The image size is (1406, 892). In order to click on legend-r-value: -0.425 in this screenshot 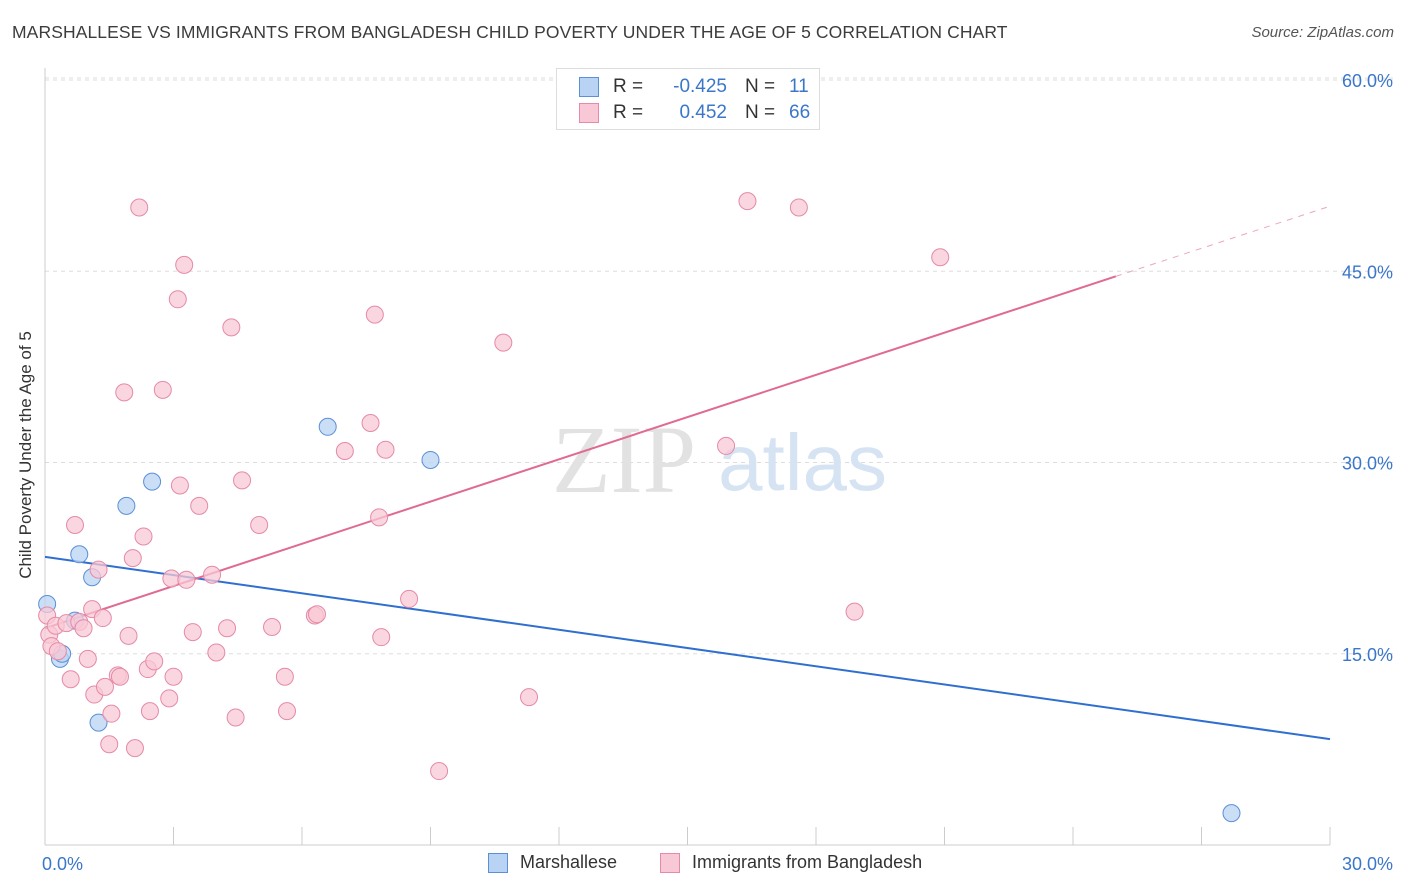, I will do `click(700, 86)`.